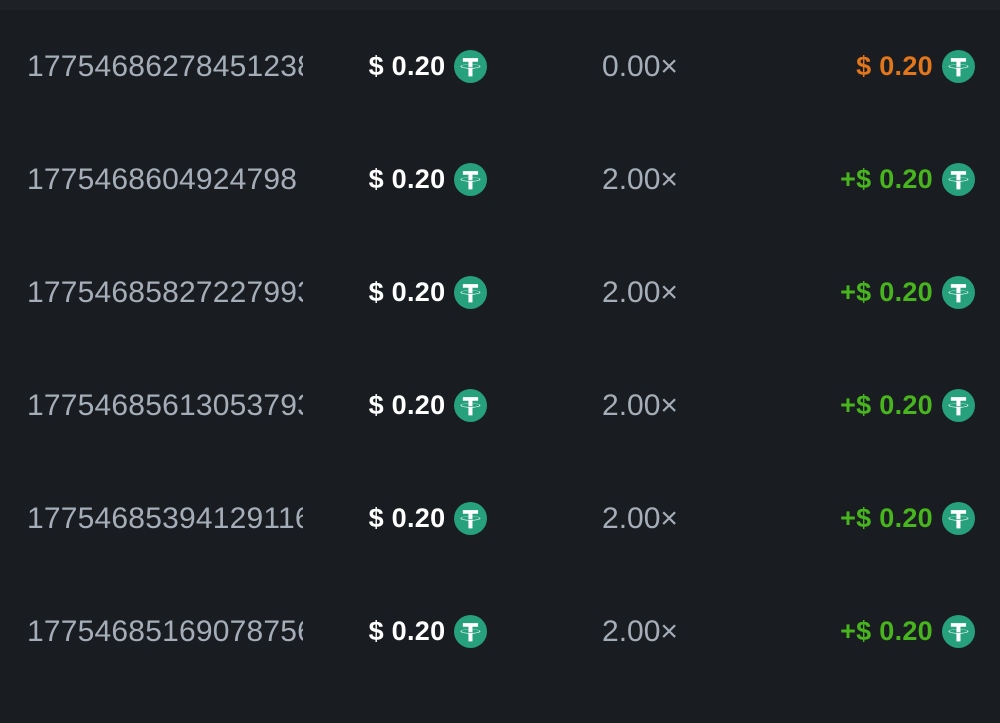 This screenshot has width=1000, height=723. Describe the element at coordinates (500, 5) in the screenshot. I see `previous-row-edge` at that location.